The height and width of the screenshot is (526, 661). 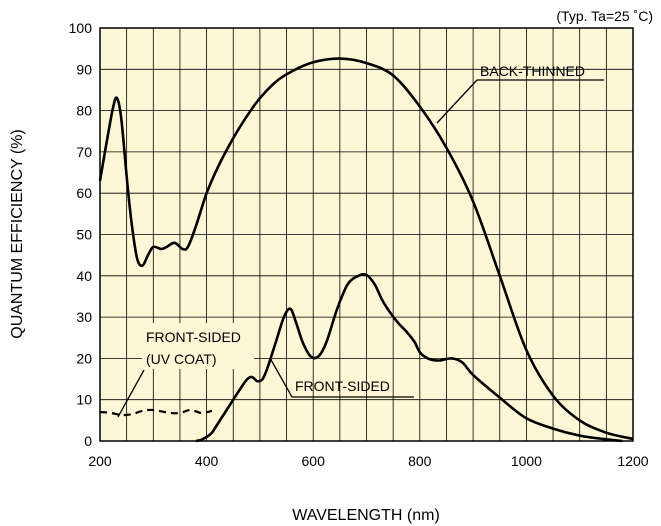 What do you see at coordinates (604, 16) in the screenshot?
I see `conditions-note: (Typ. Ta=25 ˚C)` at bounding box center [604, 16].